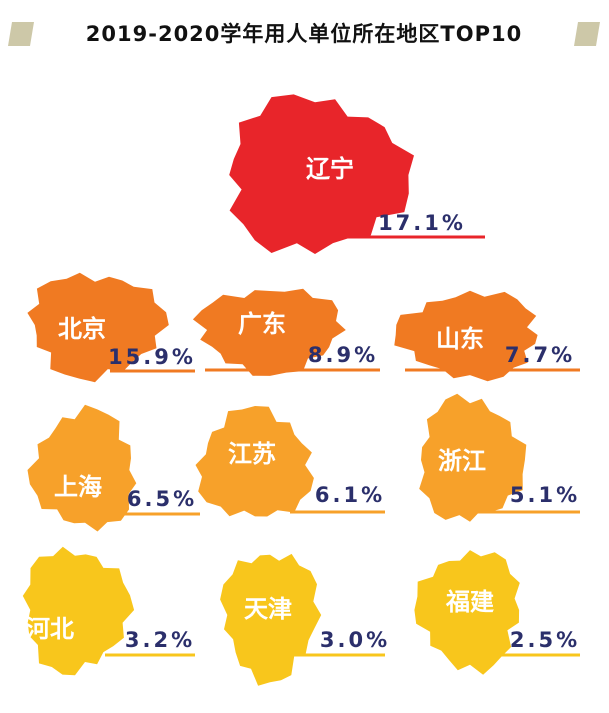 The width and height of the screenshot is (609, 713). Describe the element at coordinates (540, 355) in the screenshot. I see `value-label: 7.7%` at that location.